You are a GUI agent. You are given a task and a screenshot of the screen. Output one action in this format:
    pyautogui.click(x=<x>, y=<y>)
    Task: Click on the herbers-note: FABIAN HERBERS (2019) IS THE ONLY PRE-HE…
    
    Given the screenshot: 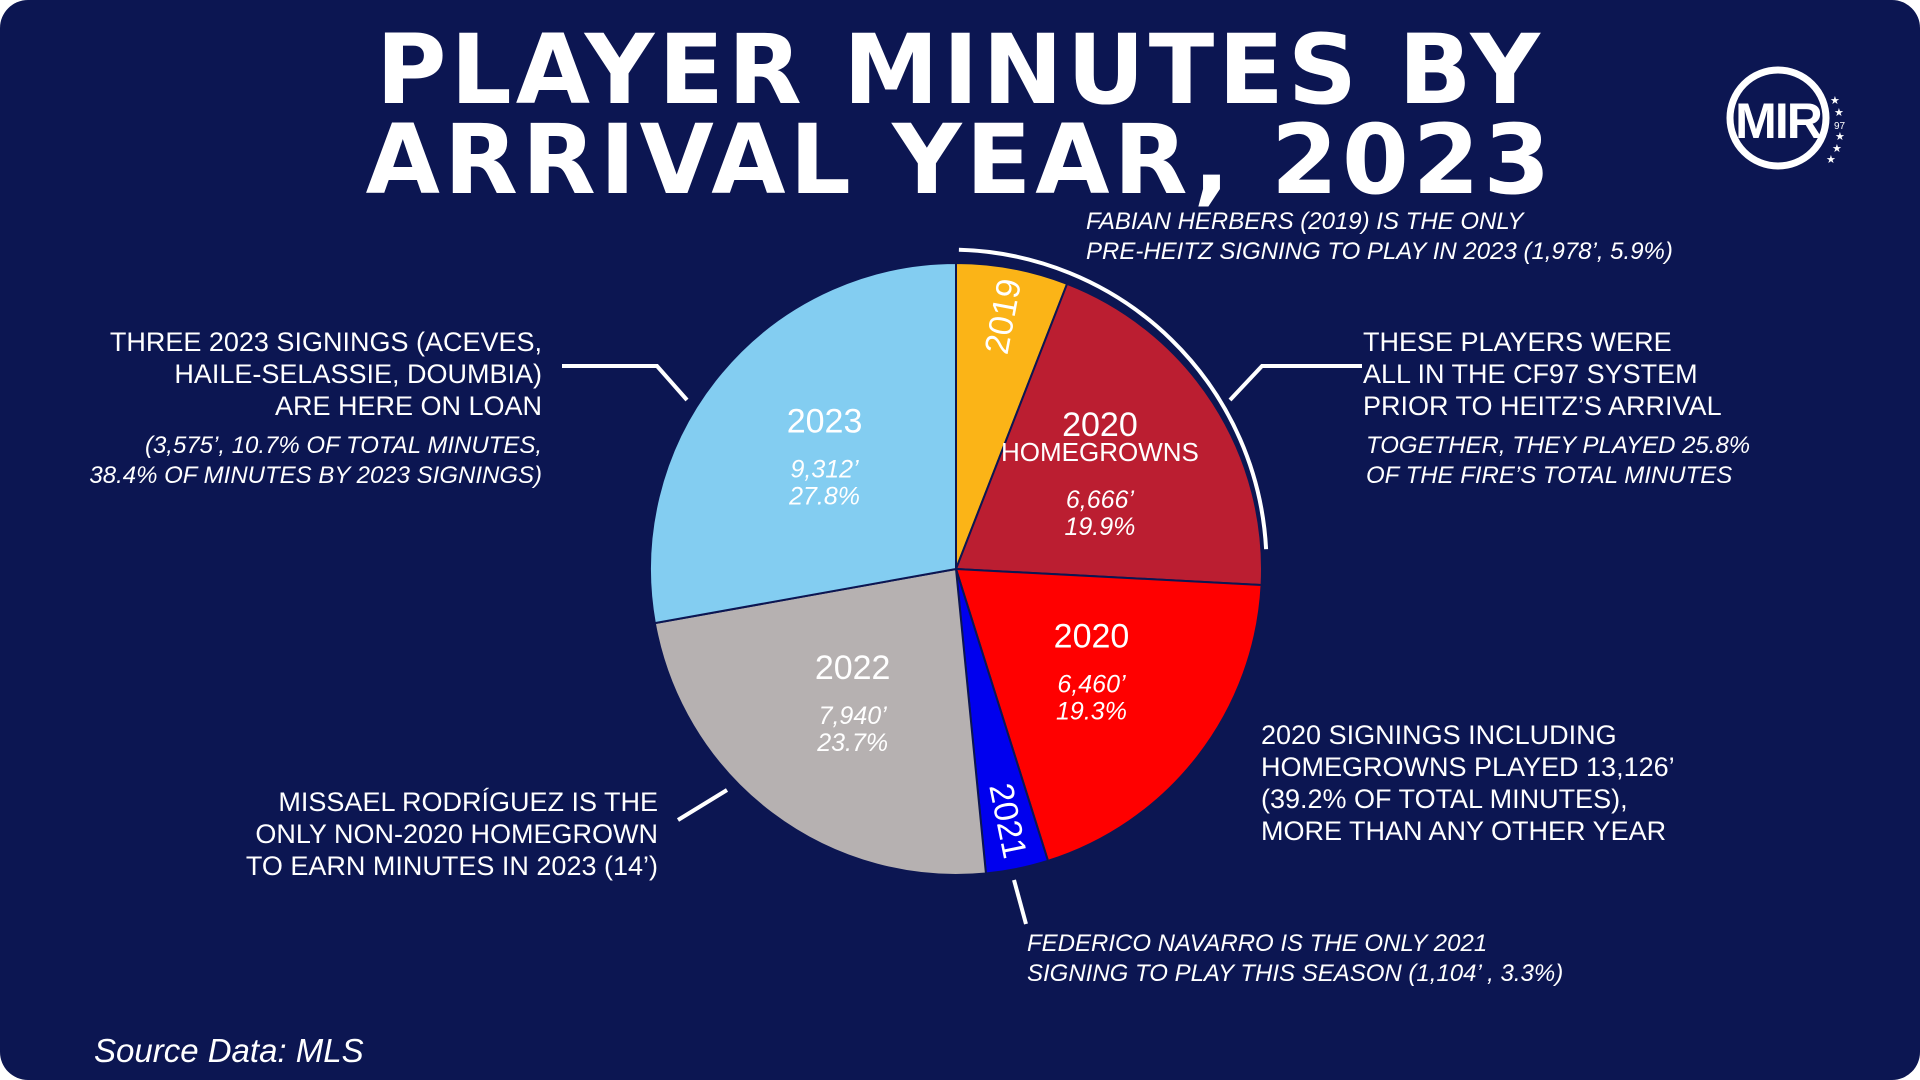 What is the action you would take?
    pyautogui.click(x=1379, y=237)
    